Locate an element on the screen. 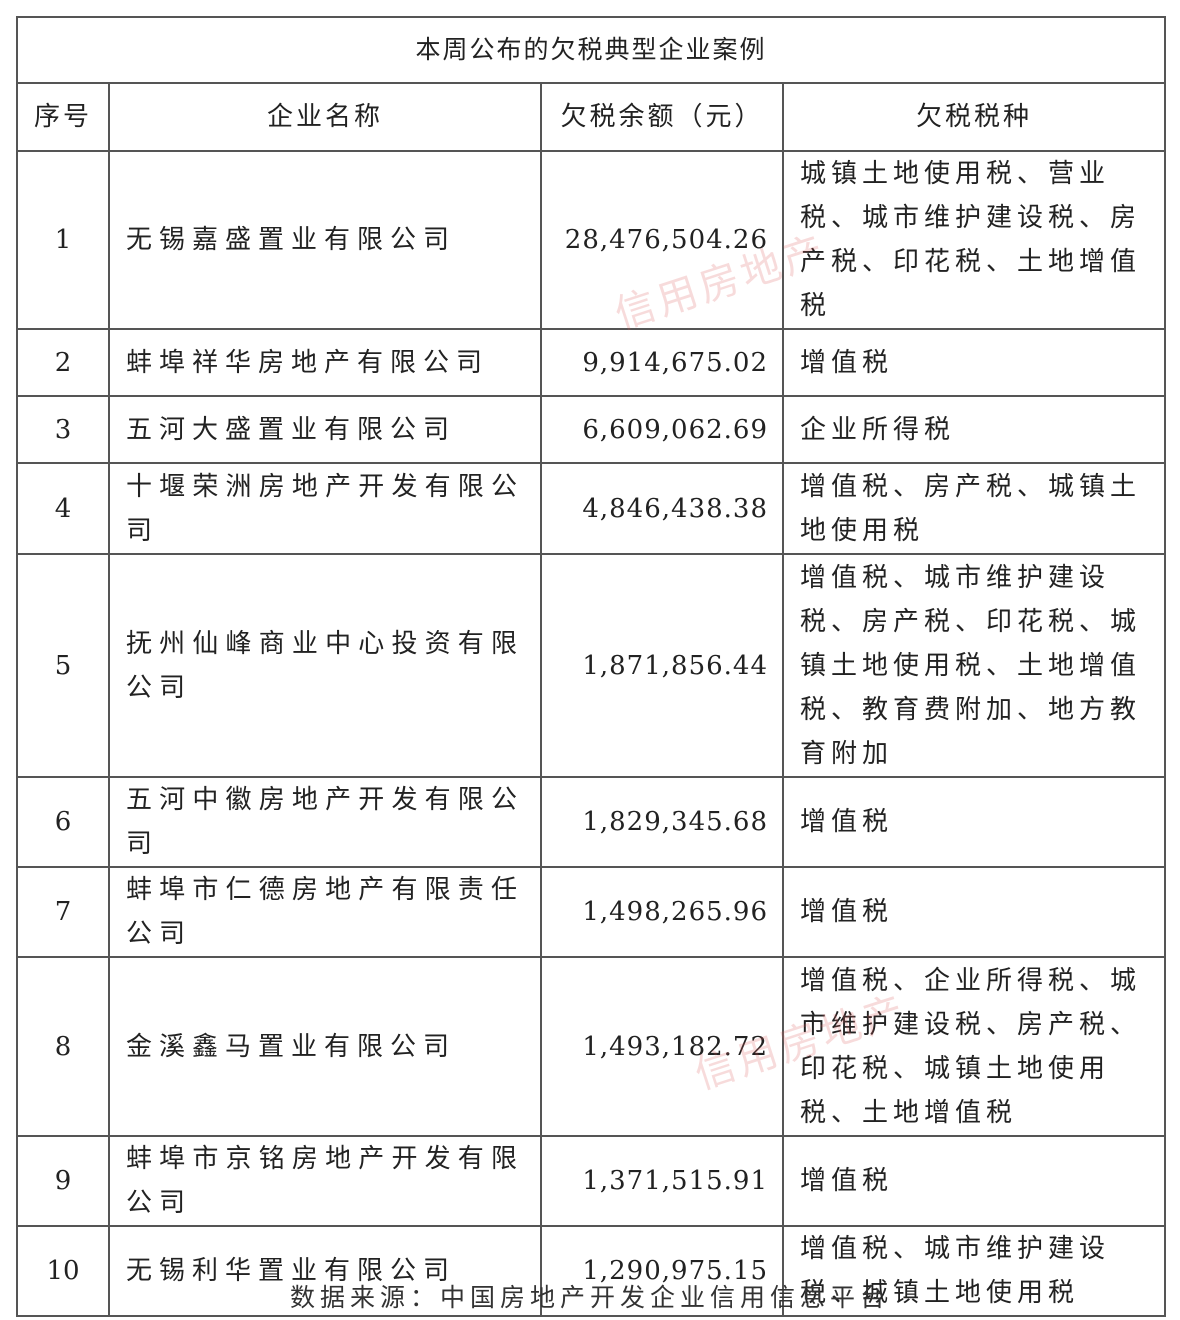 The image size is (1180, 1320). header-amount: 欠税余额（元） is located at coordinates (662, 117).